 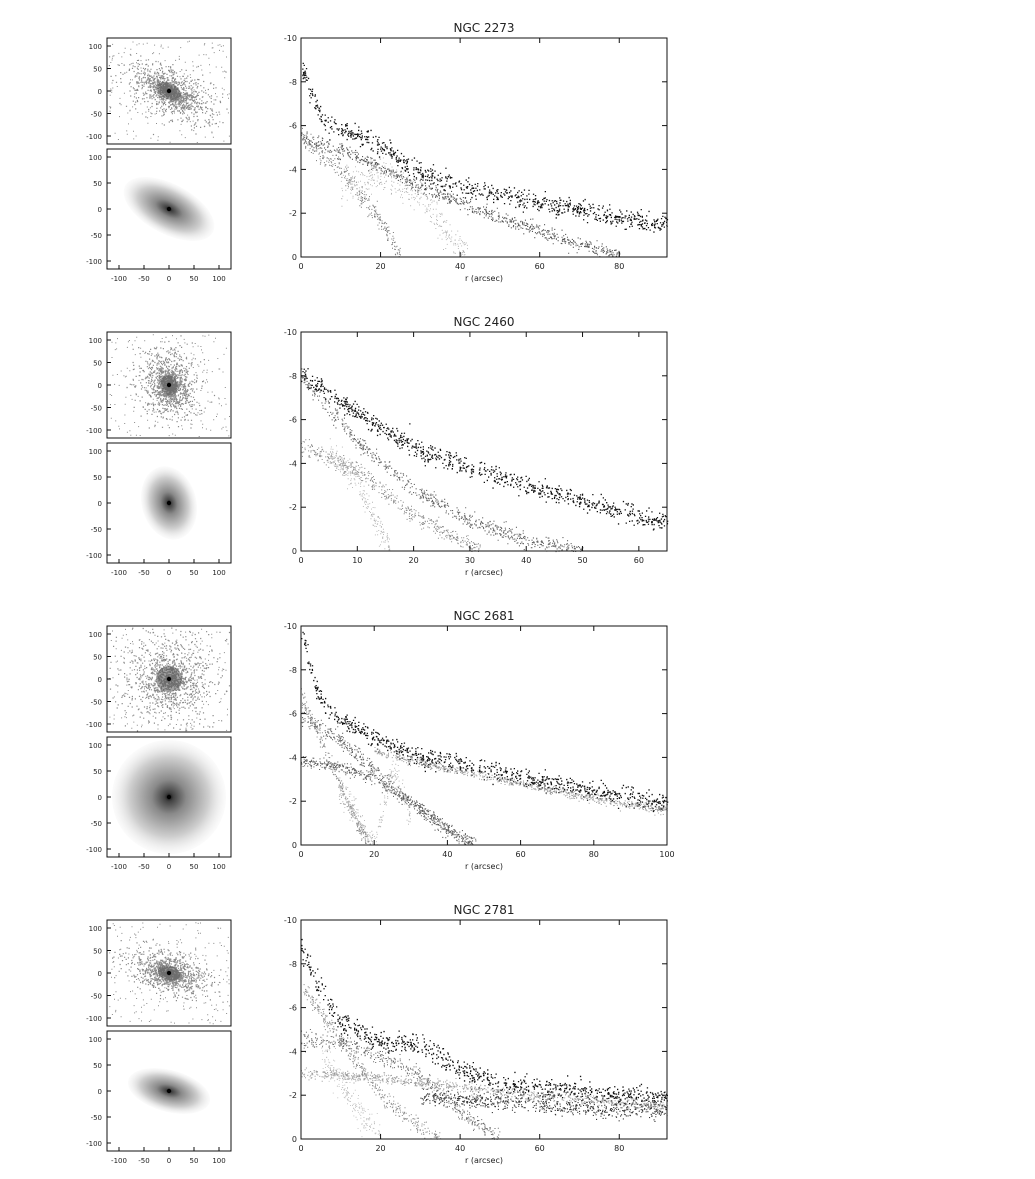 I want to click on thumbnail-observed-ytick-label: 100, so click(x=95, y=47).